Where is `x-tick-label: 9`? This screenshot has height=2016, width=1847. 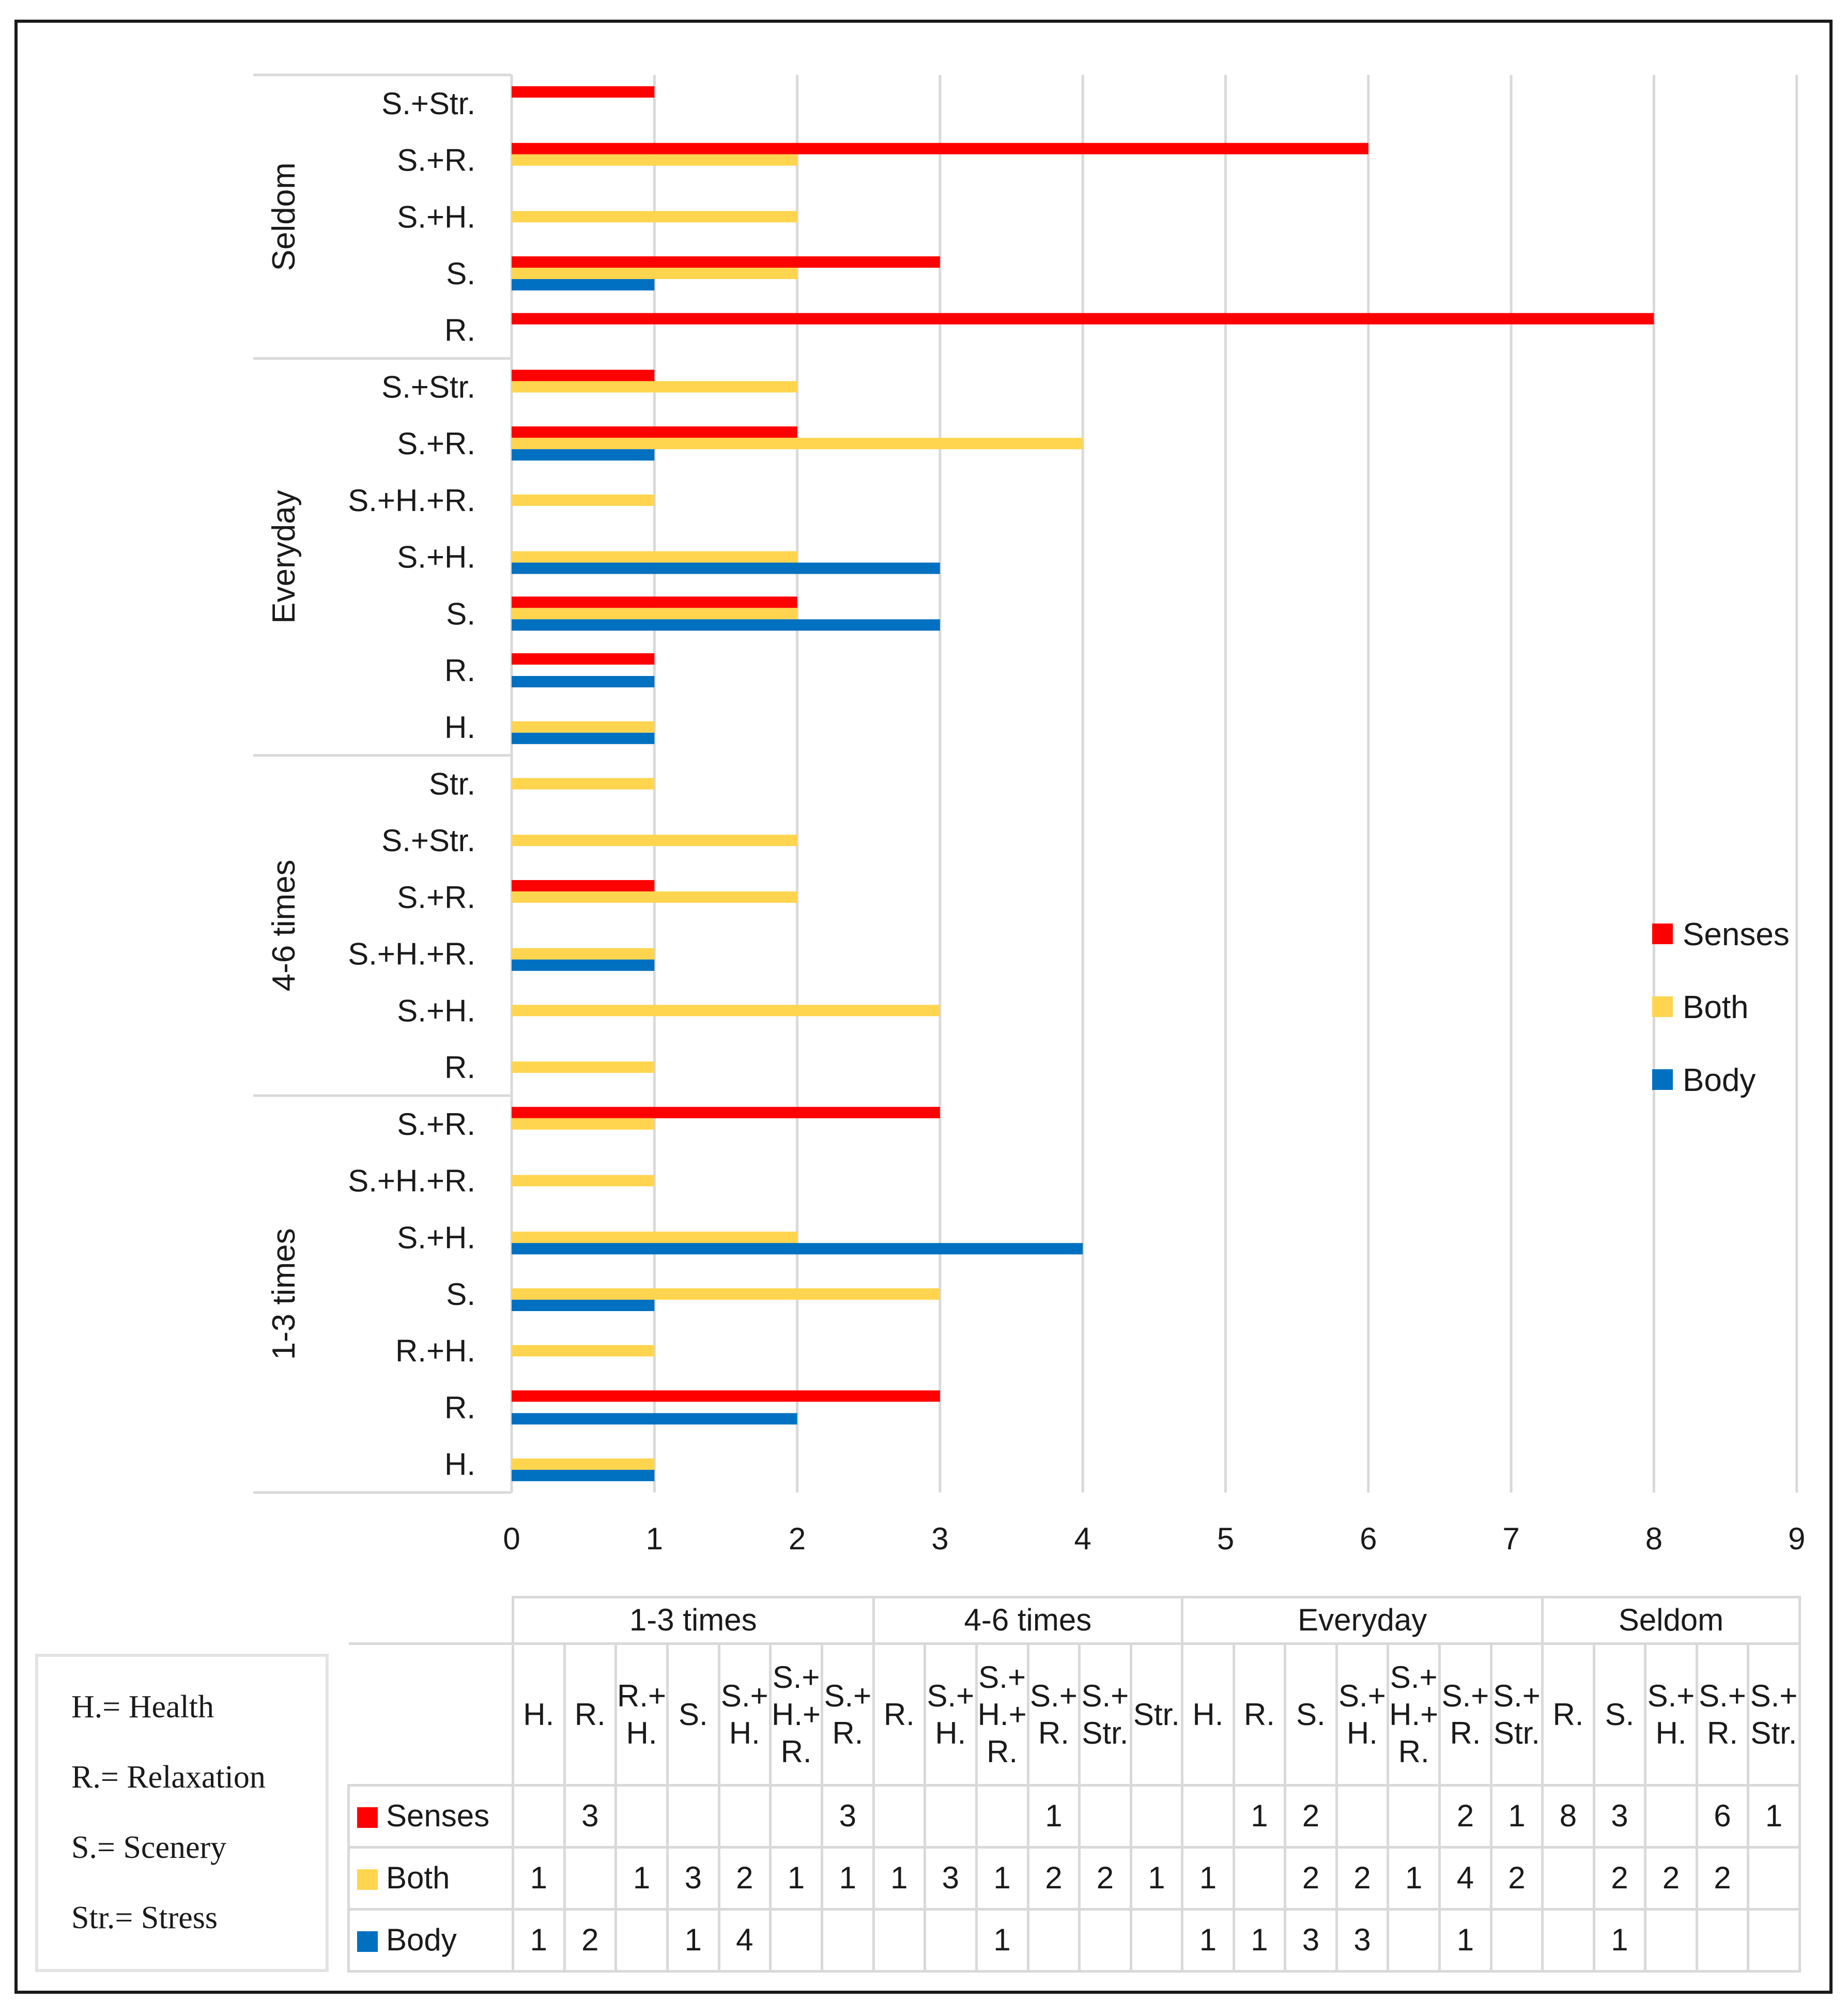
x-tick-label: 9 is located at coordinates (1796, 1538).